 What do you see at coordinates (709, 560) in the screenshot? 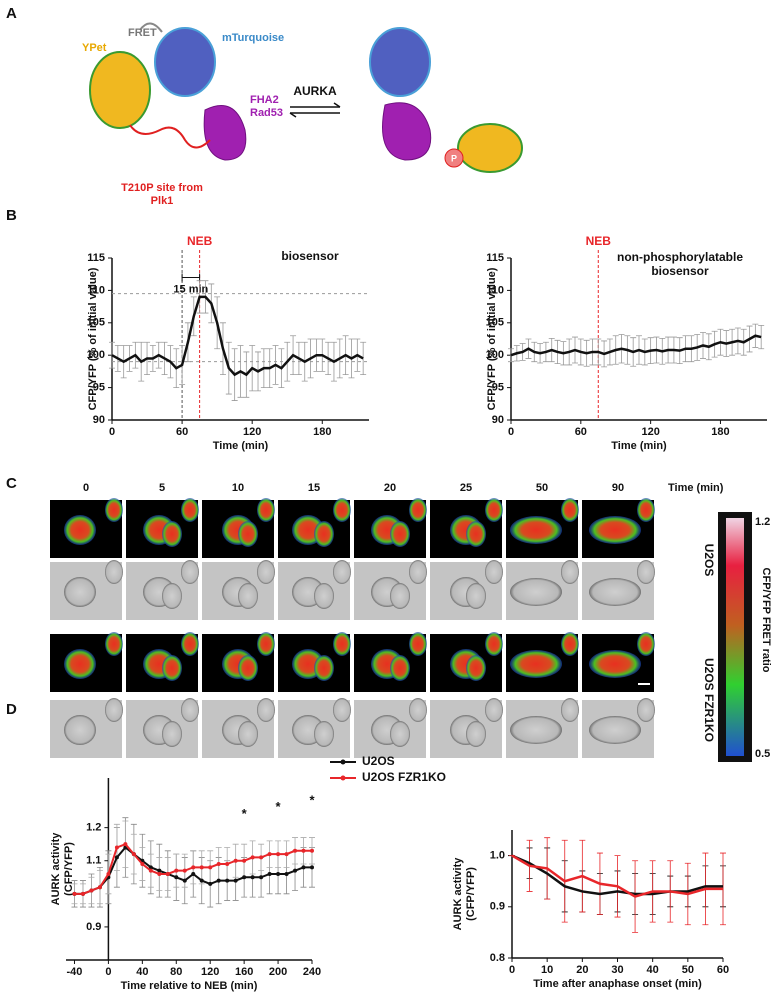
I see `row-label: U2OS` at bounding box center [709, 560].